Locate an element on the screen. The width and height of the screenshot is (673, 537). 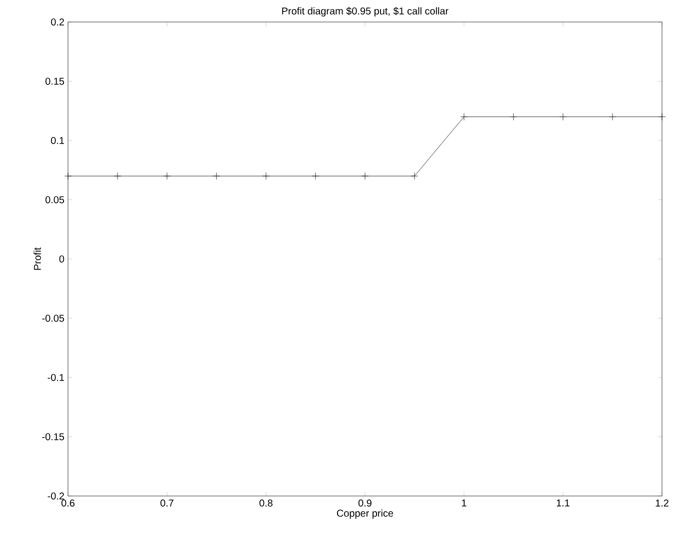
y-tick-label: -0.15 is located at coordinates (53, 436).